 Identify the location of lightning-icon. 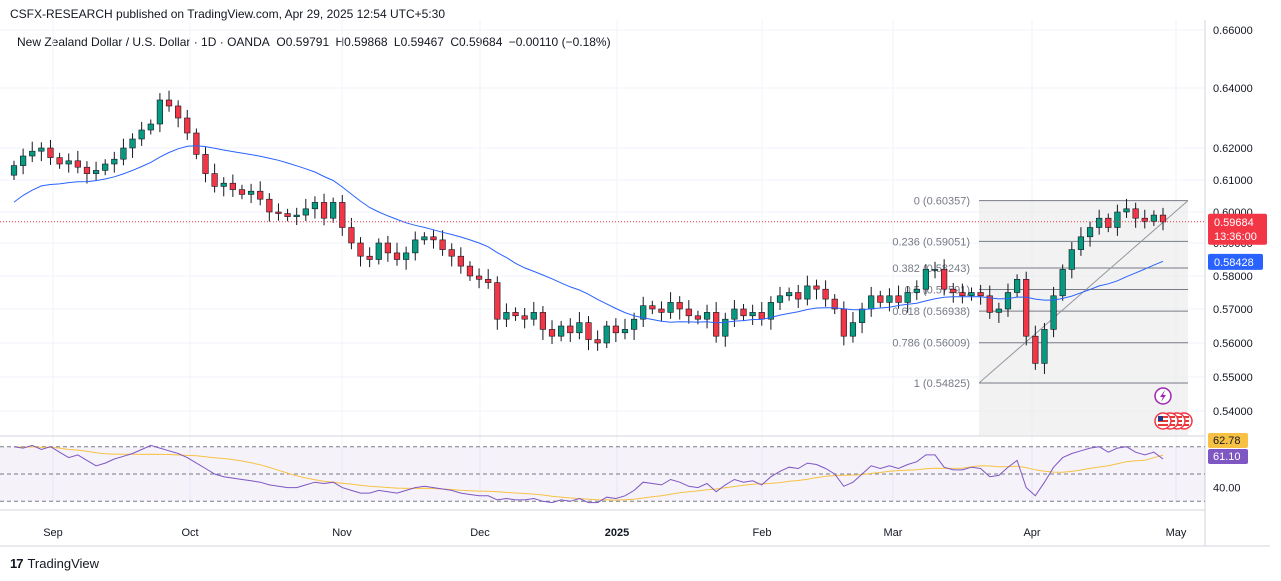
(1163, 396).